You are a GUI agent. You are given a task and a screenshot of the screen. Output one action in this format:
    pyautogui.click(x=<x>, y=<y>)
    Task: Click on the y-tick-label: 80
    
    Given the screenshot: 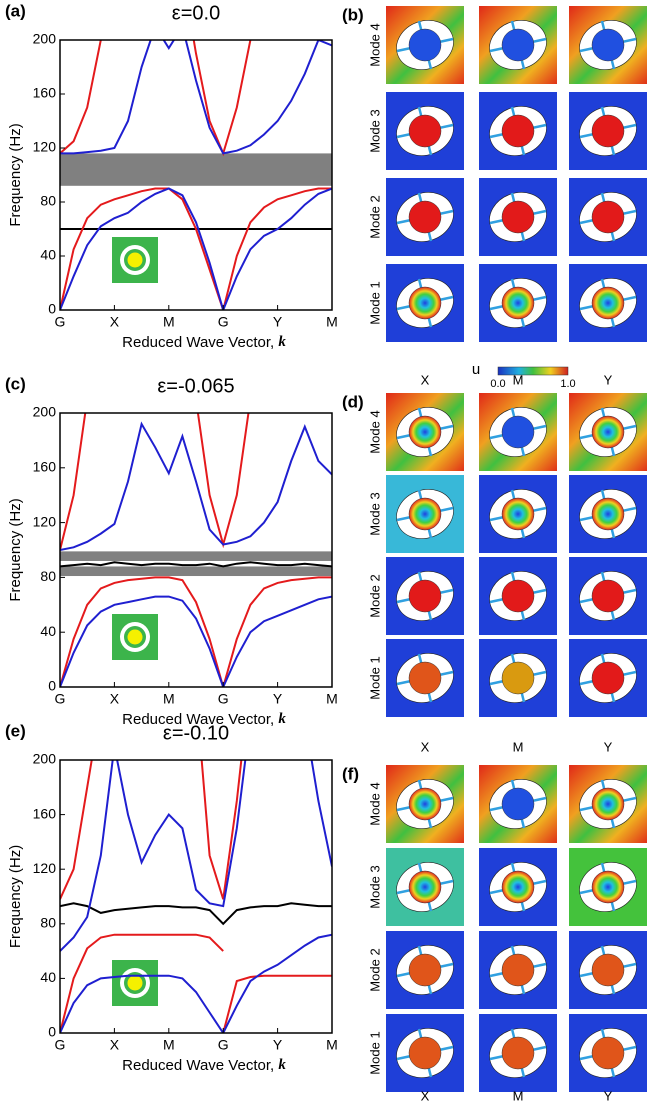 What is the action you would take?
    pyautogui.click(x=48, y=576)
    